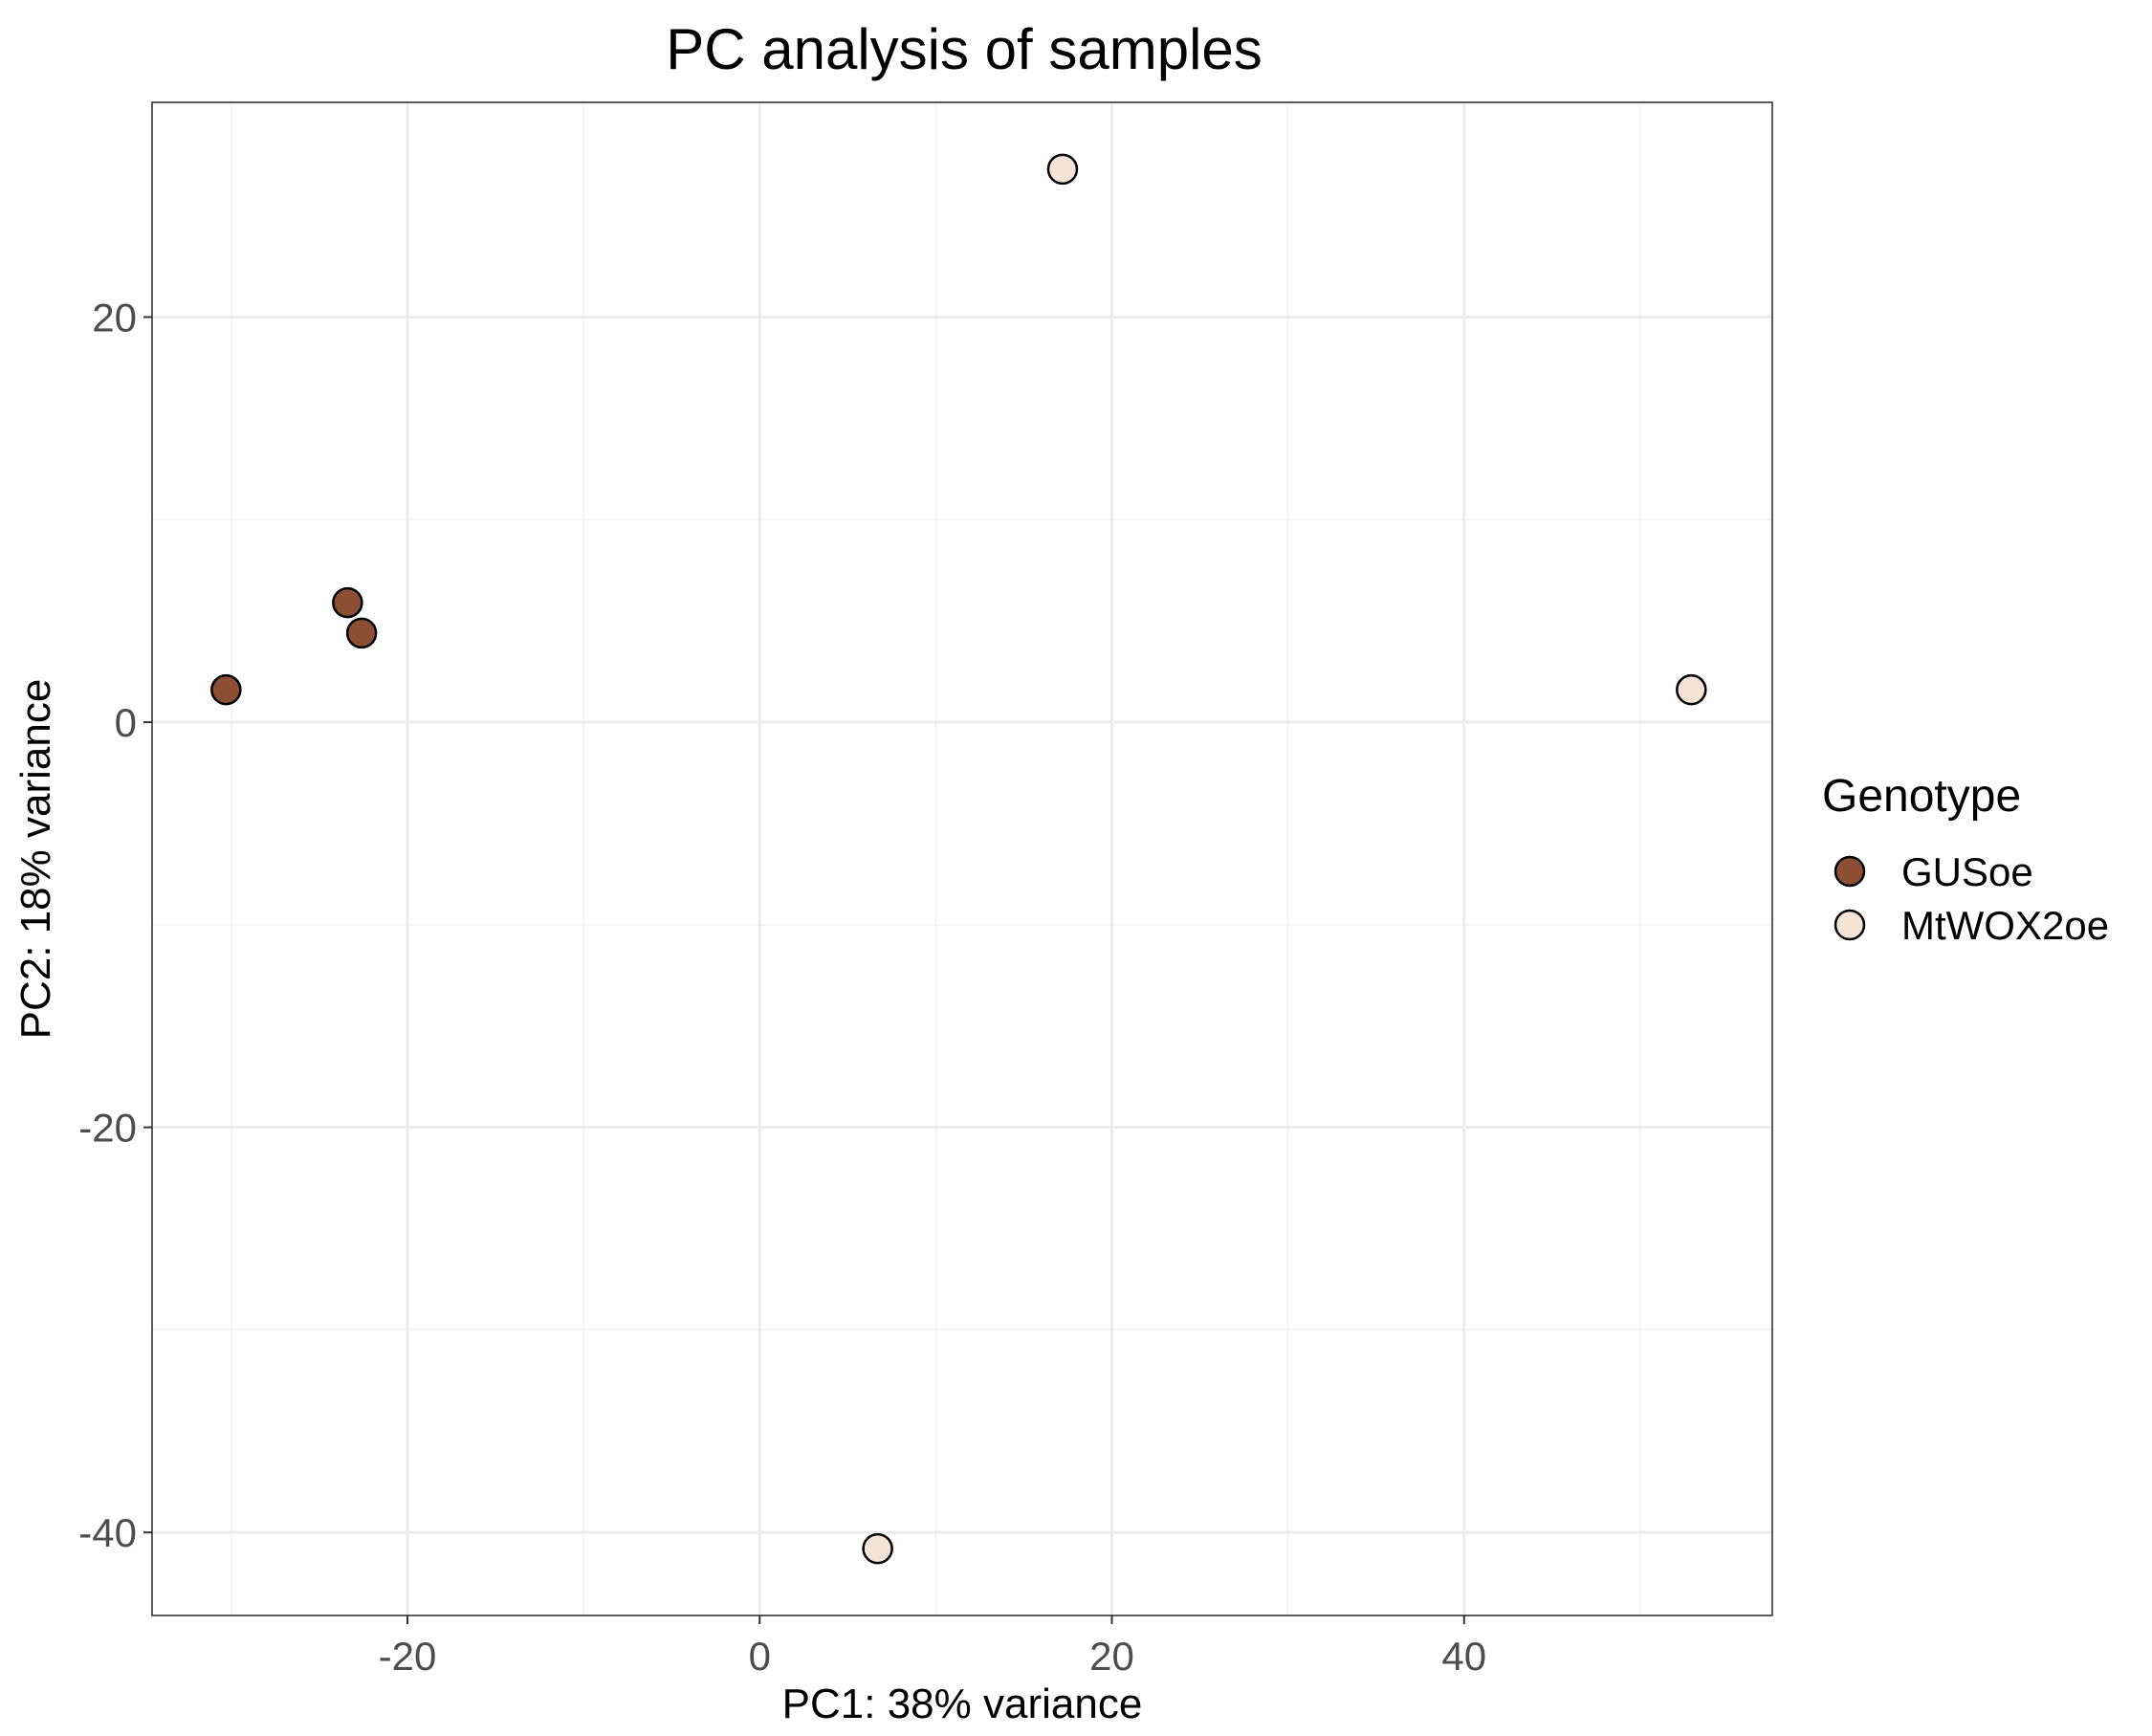 This screenshot has width=2152, height=1736. What do you see at coordinates (126, 722) in the screenshot?
I see `y-tick-label: 0` at bounding box center [126, 722].